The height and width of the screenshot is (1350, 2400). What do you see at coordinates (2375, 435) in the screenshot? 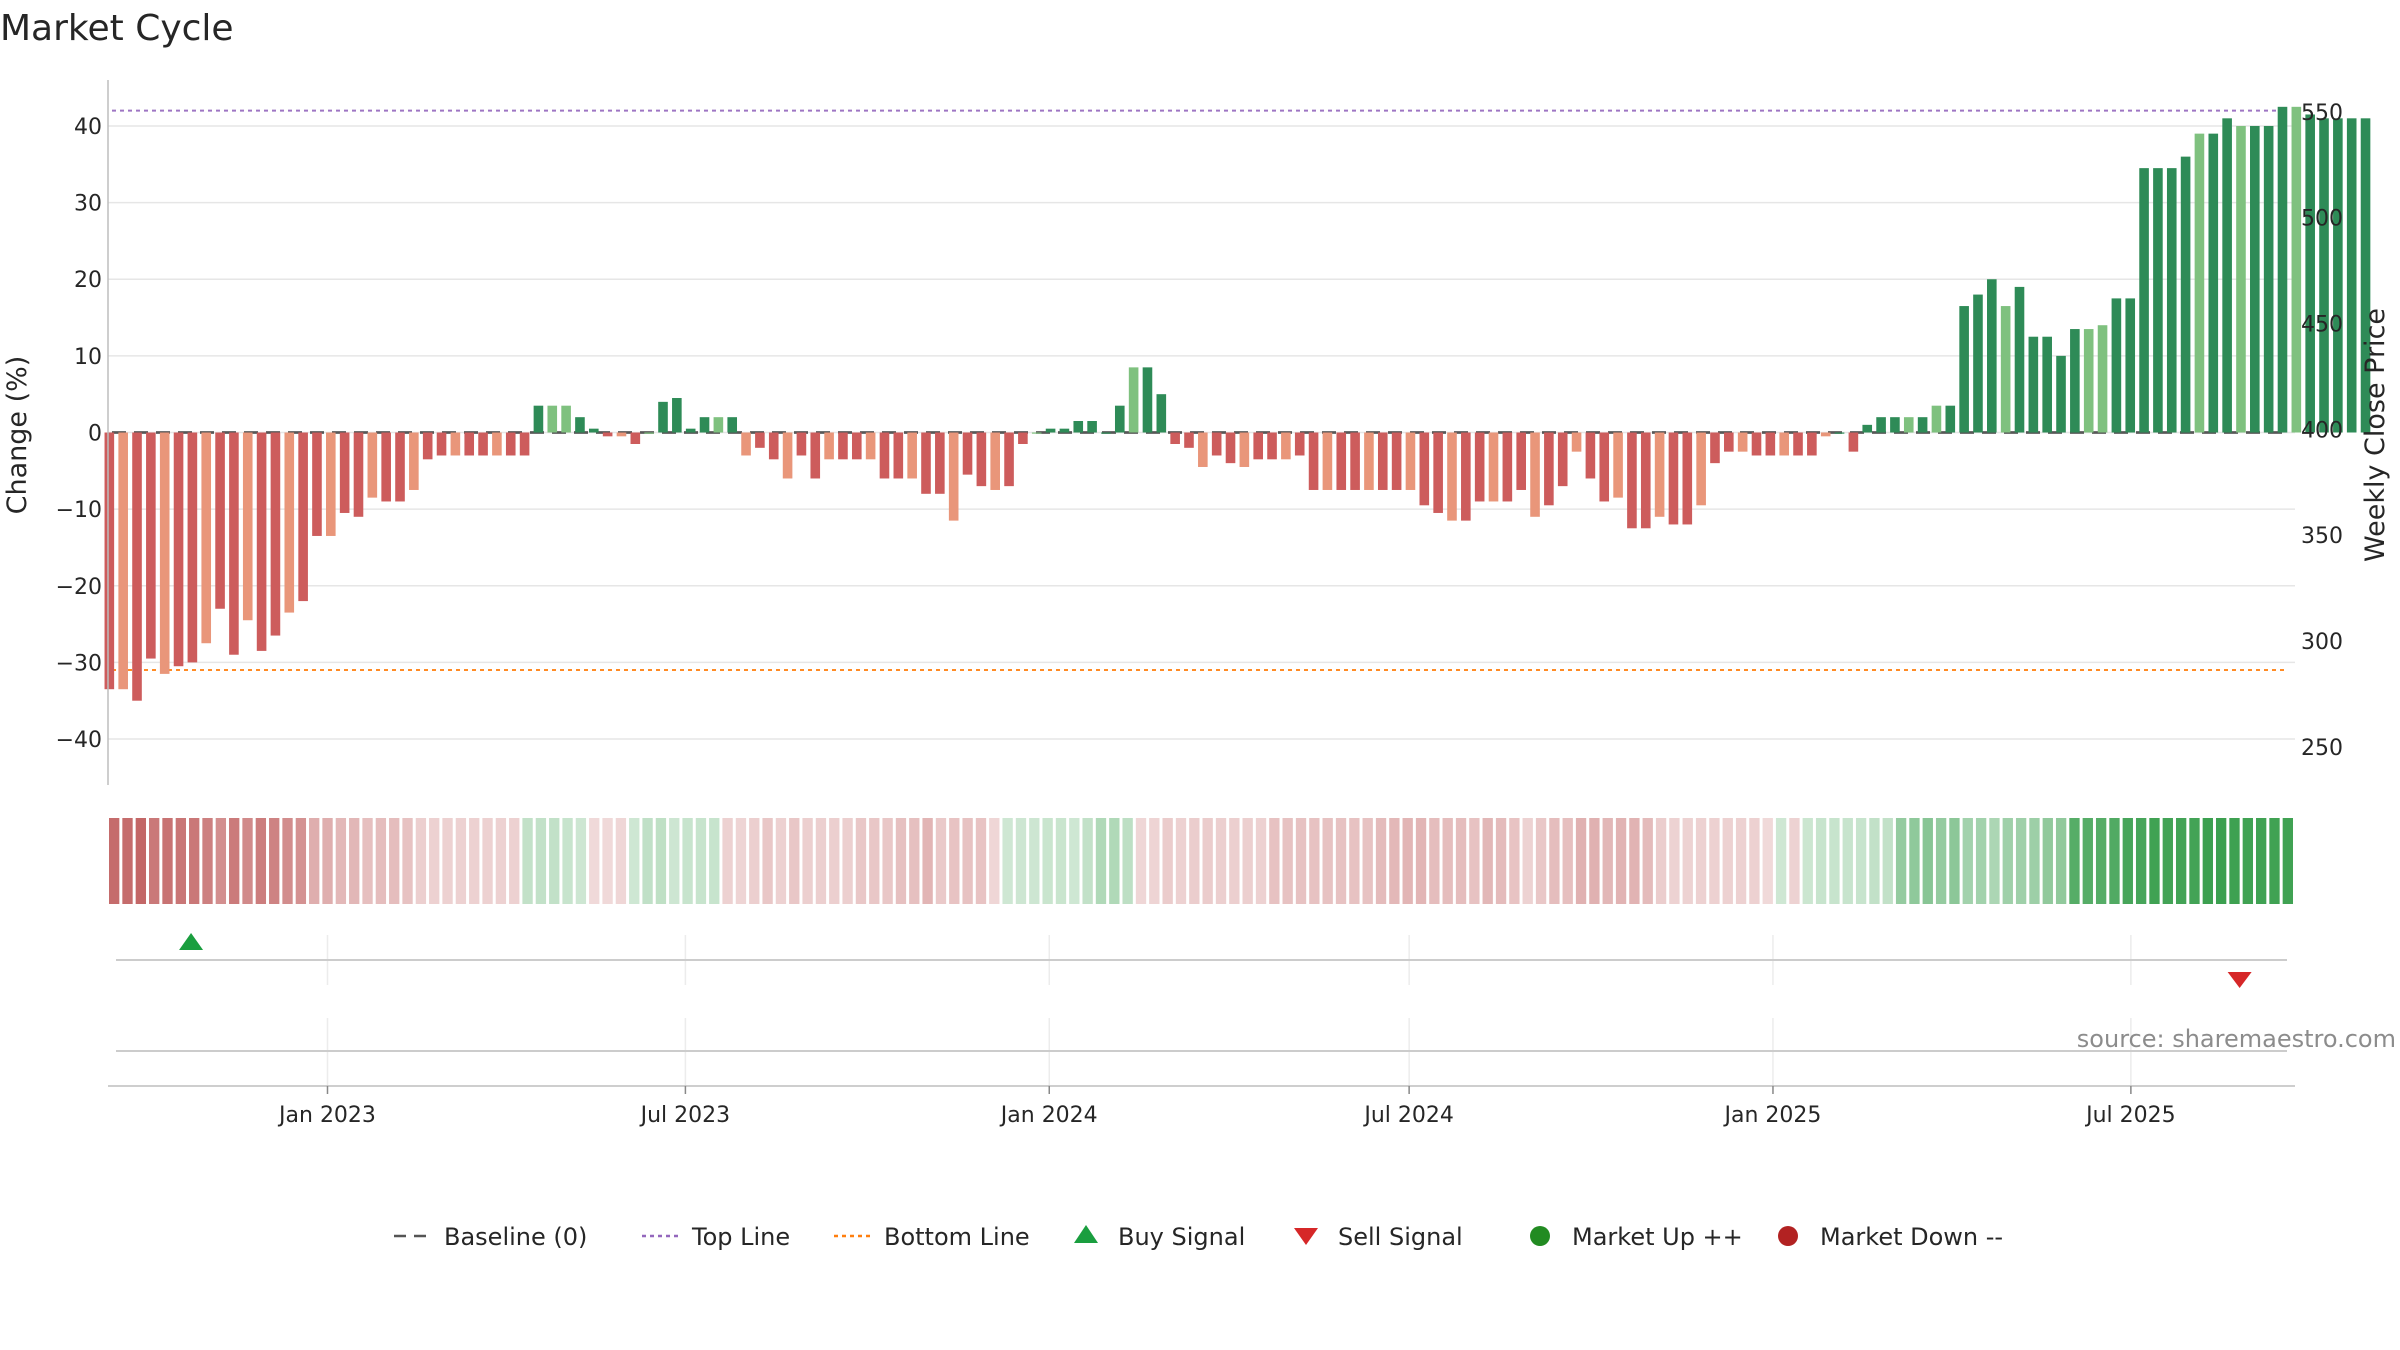
I see `y-axis-right-label: Weekly Close Price` at bounding box center [2375, 435].